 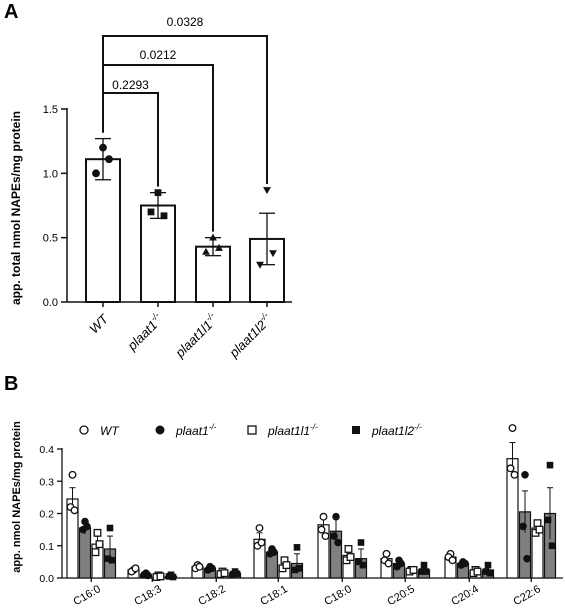 What do you see at coordinates (50, 174) in the screenshot?
I see `chart-a-y-tick-label: 1.0` at bounding box center [50, 174].